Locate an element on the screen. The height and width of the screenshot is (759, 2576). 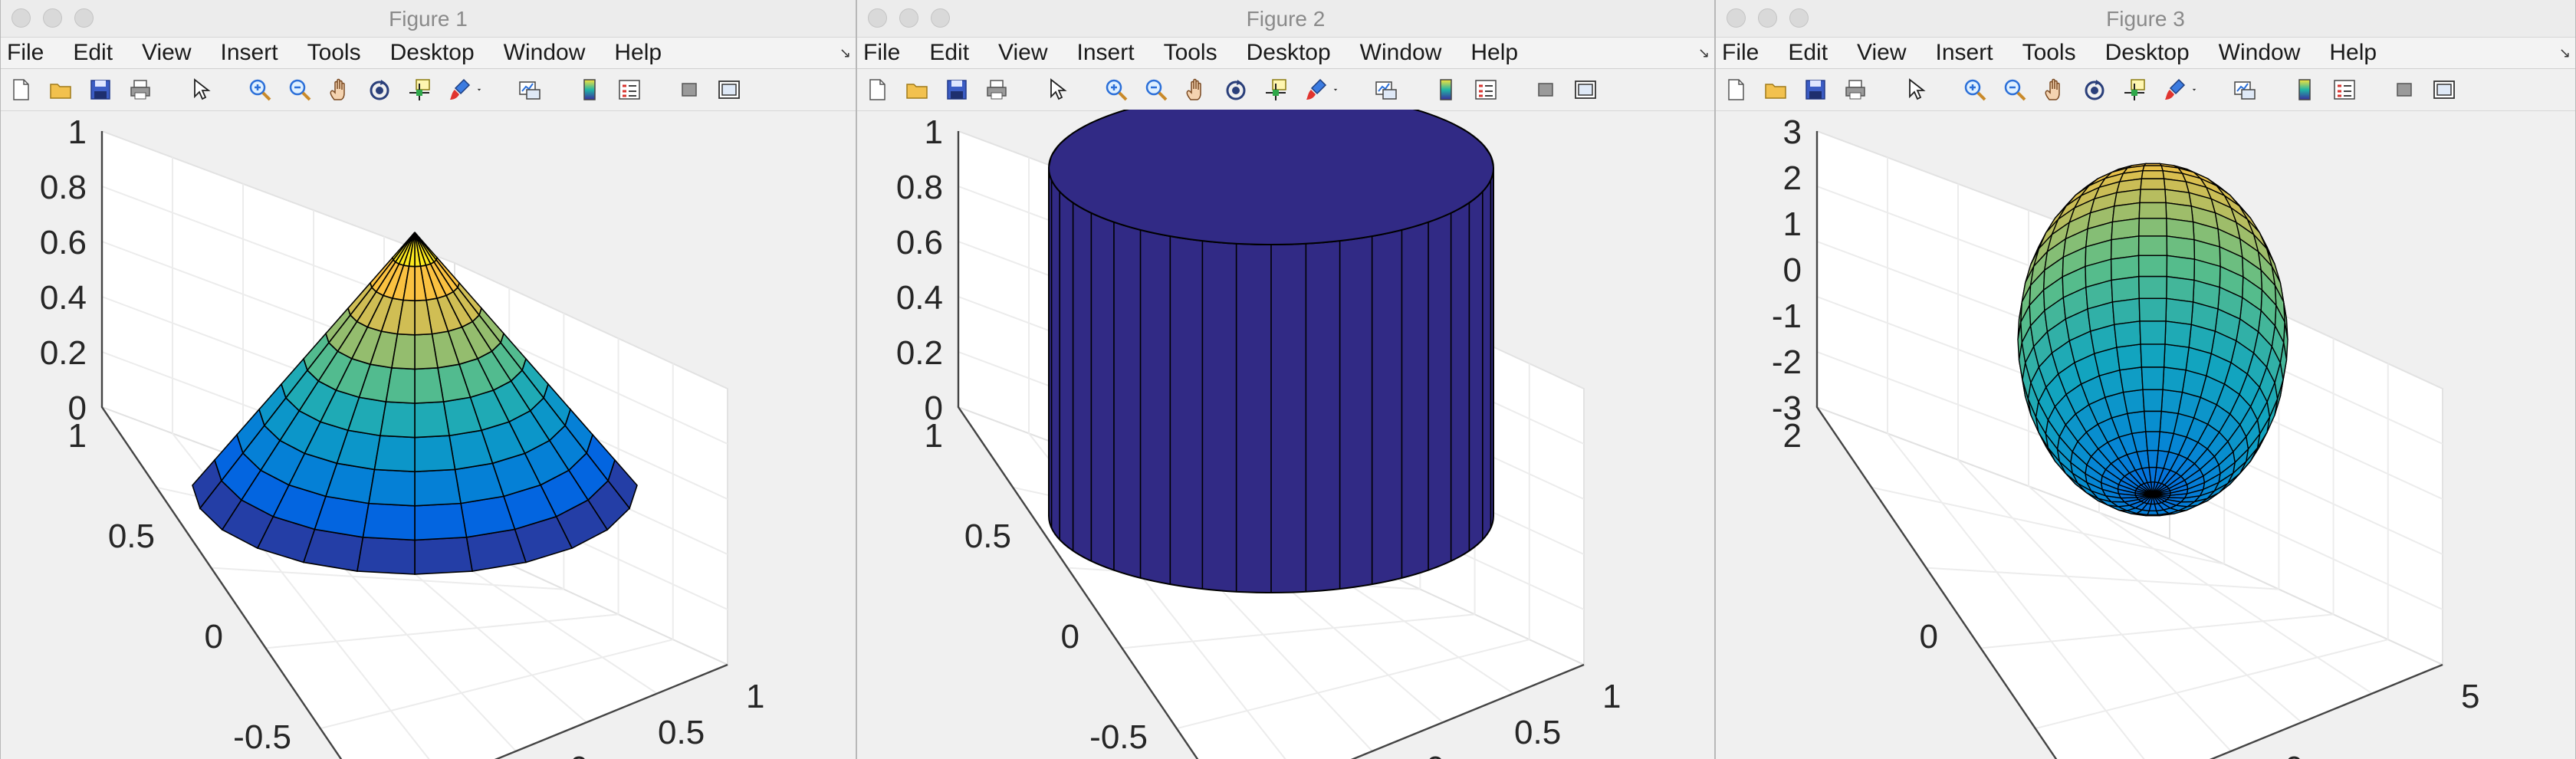
window-titlebar: Figure 3 is located at coordinates (2146, 19).